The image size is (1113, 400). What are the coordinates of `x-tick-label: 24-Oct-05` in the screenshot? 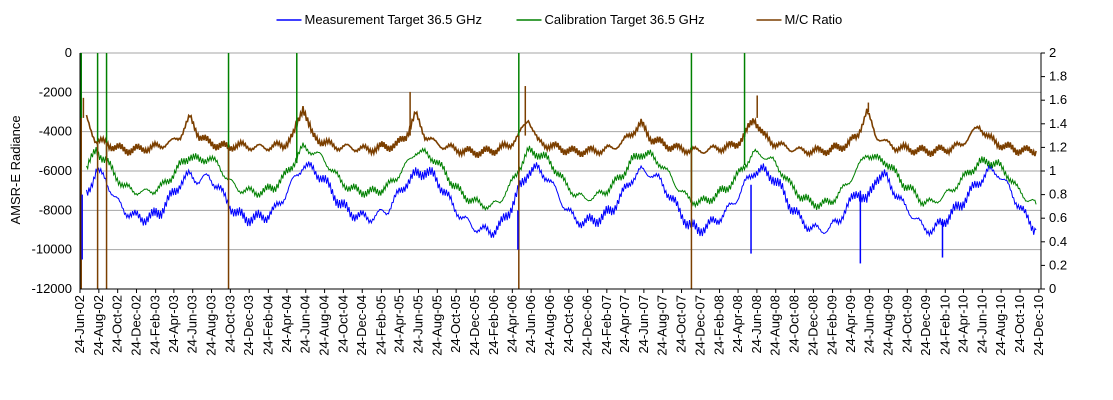 It's located at (455, 324).